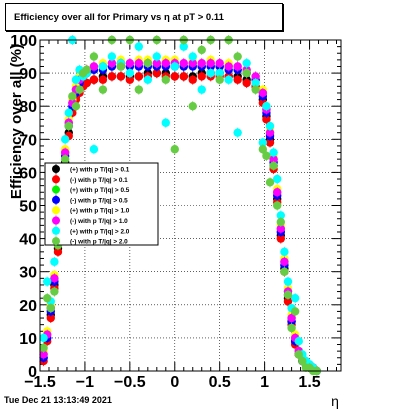 Image resolution: width=400 pixels, height=409 pixels. I want to click on legend-label: (+) with p T/|q| > 2.0, so click(100, 231).